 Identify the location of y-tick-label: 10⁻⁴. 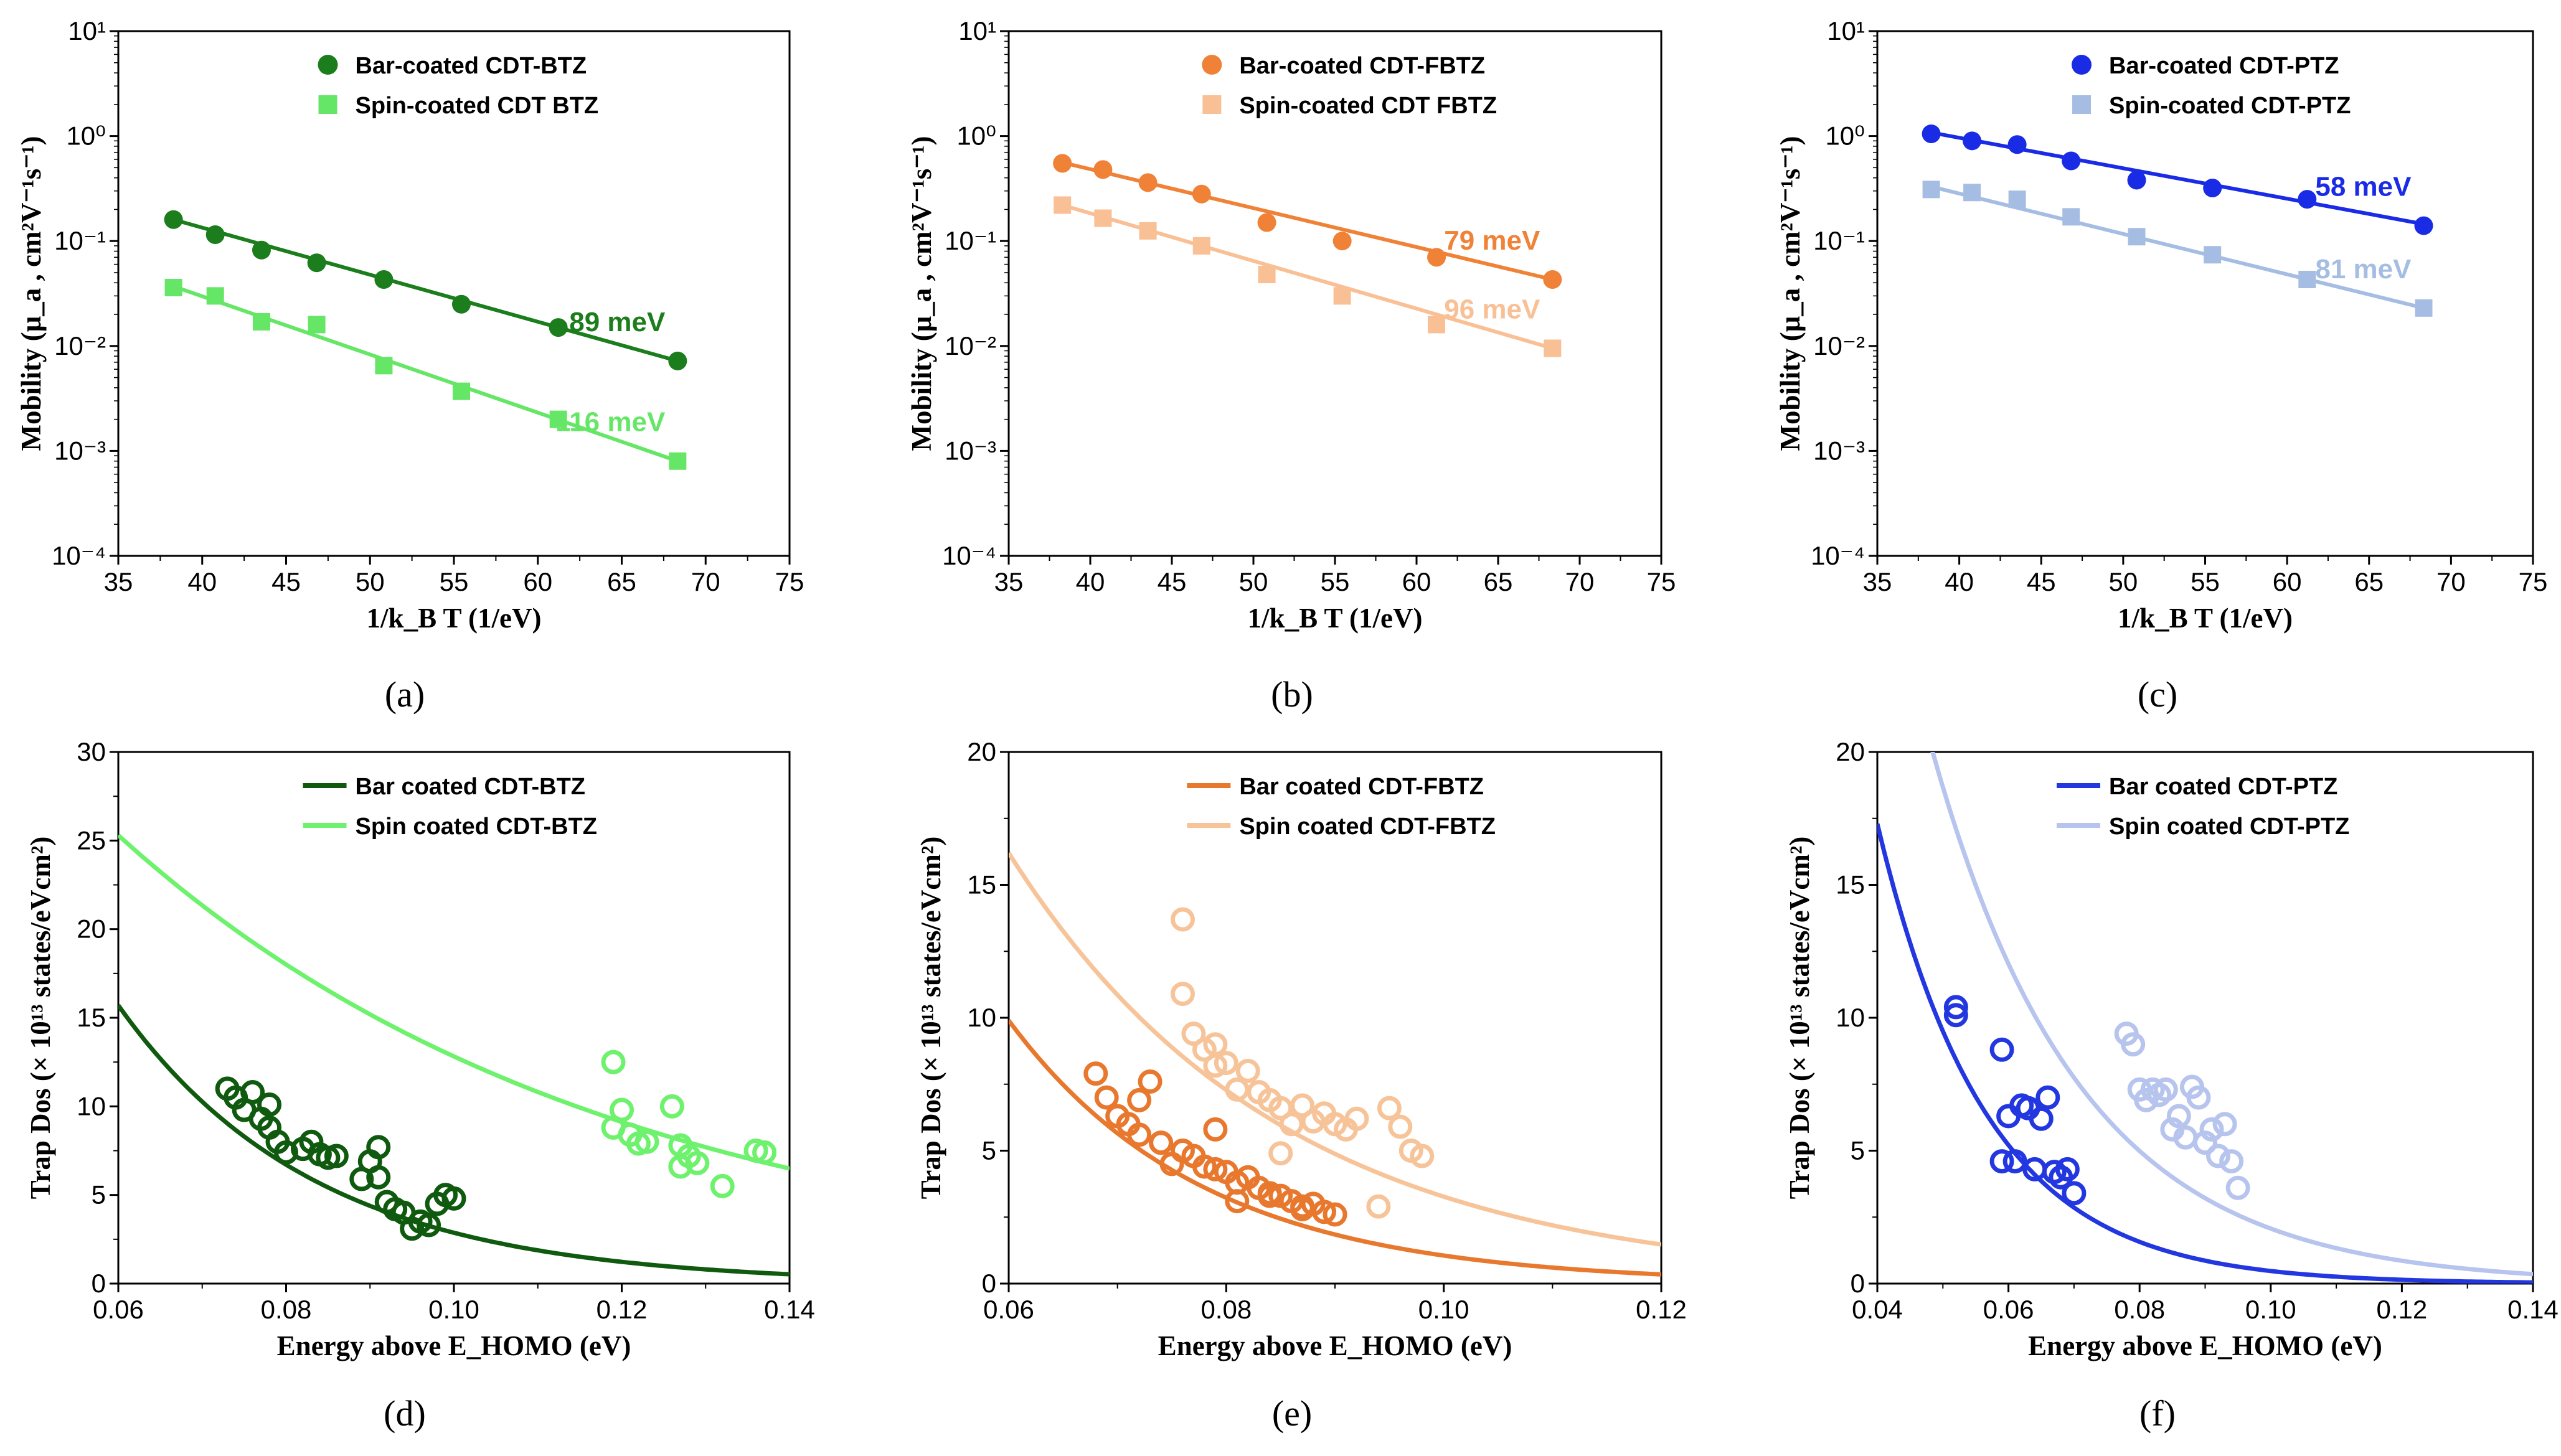
(79, 555).